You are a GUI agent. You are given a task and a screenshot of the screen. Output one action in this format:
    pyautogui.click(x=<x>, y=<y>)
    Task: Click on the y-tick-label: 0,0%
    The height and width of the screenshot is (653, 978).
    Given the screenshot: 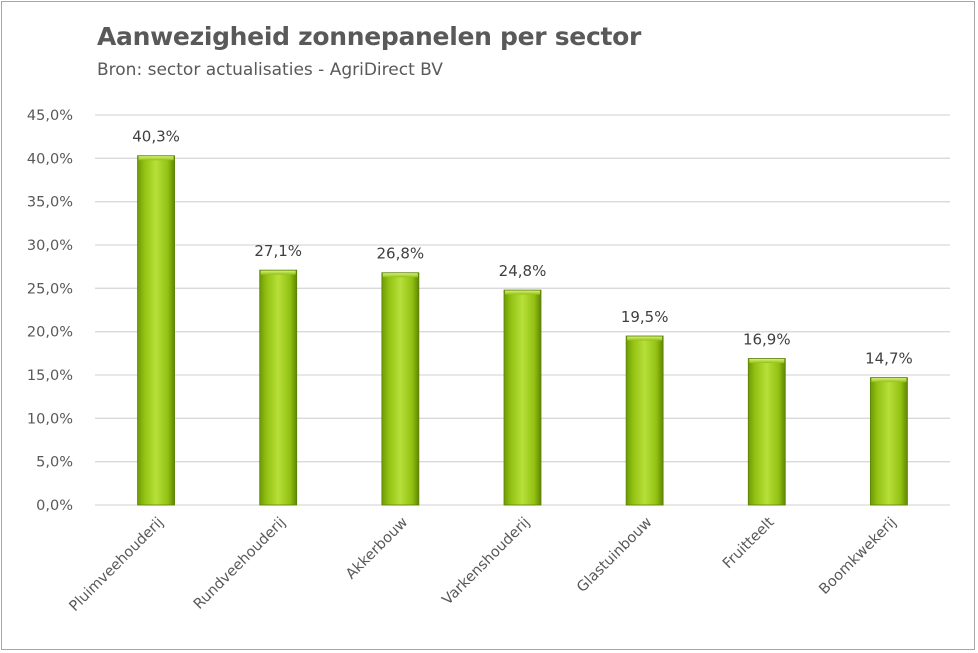 What is the action you would take?
    pyautogui.click(x=54, y=506)
    